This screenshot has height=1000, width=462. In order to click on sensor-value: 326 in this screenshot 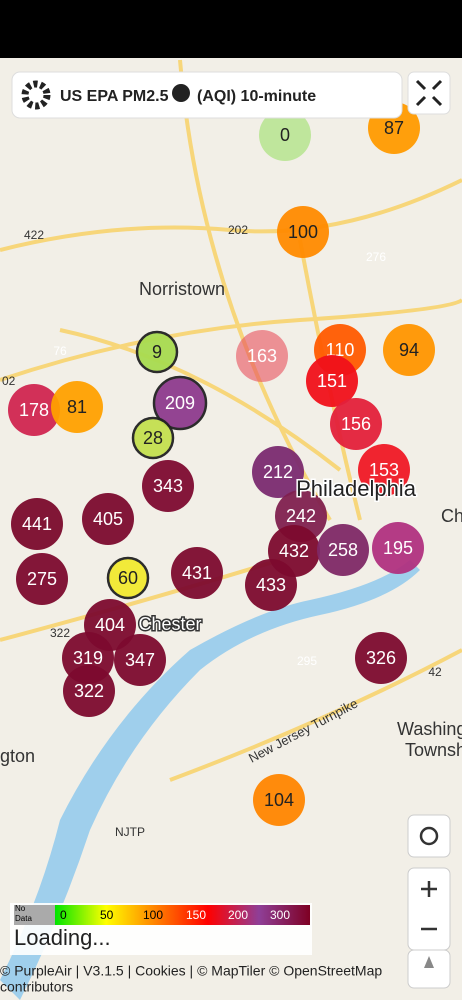, I will do `click(381, 658)`.